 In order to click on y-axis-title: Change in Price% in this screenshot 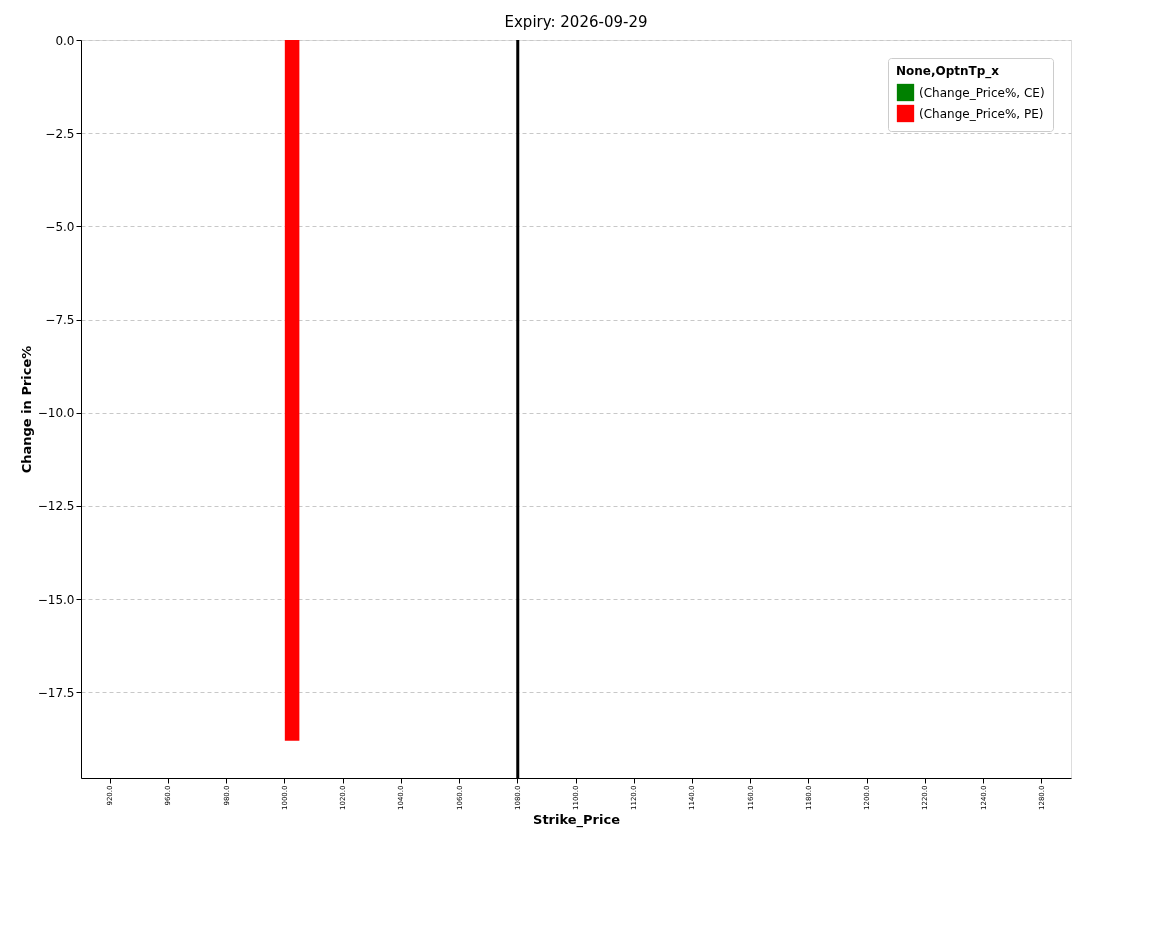, I will do `click(26, 409)`.